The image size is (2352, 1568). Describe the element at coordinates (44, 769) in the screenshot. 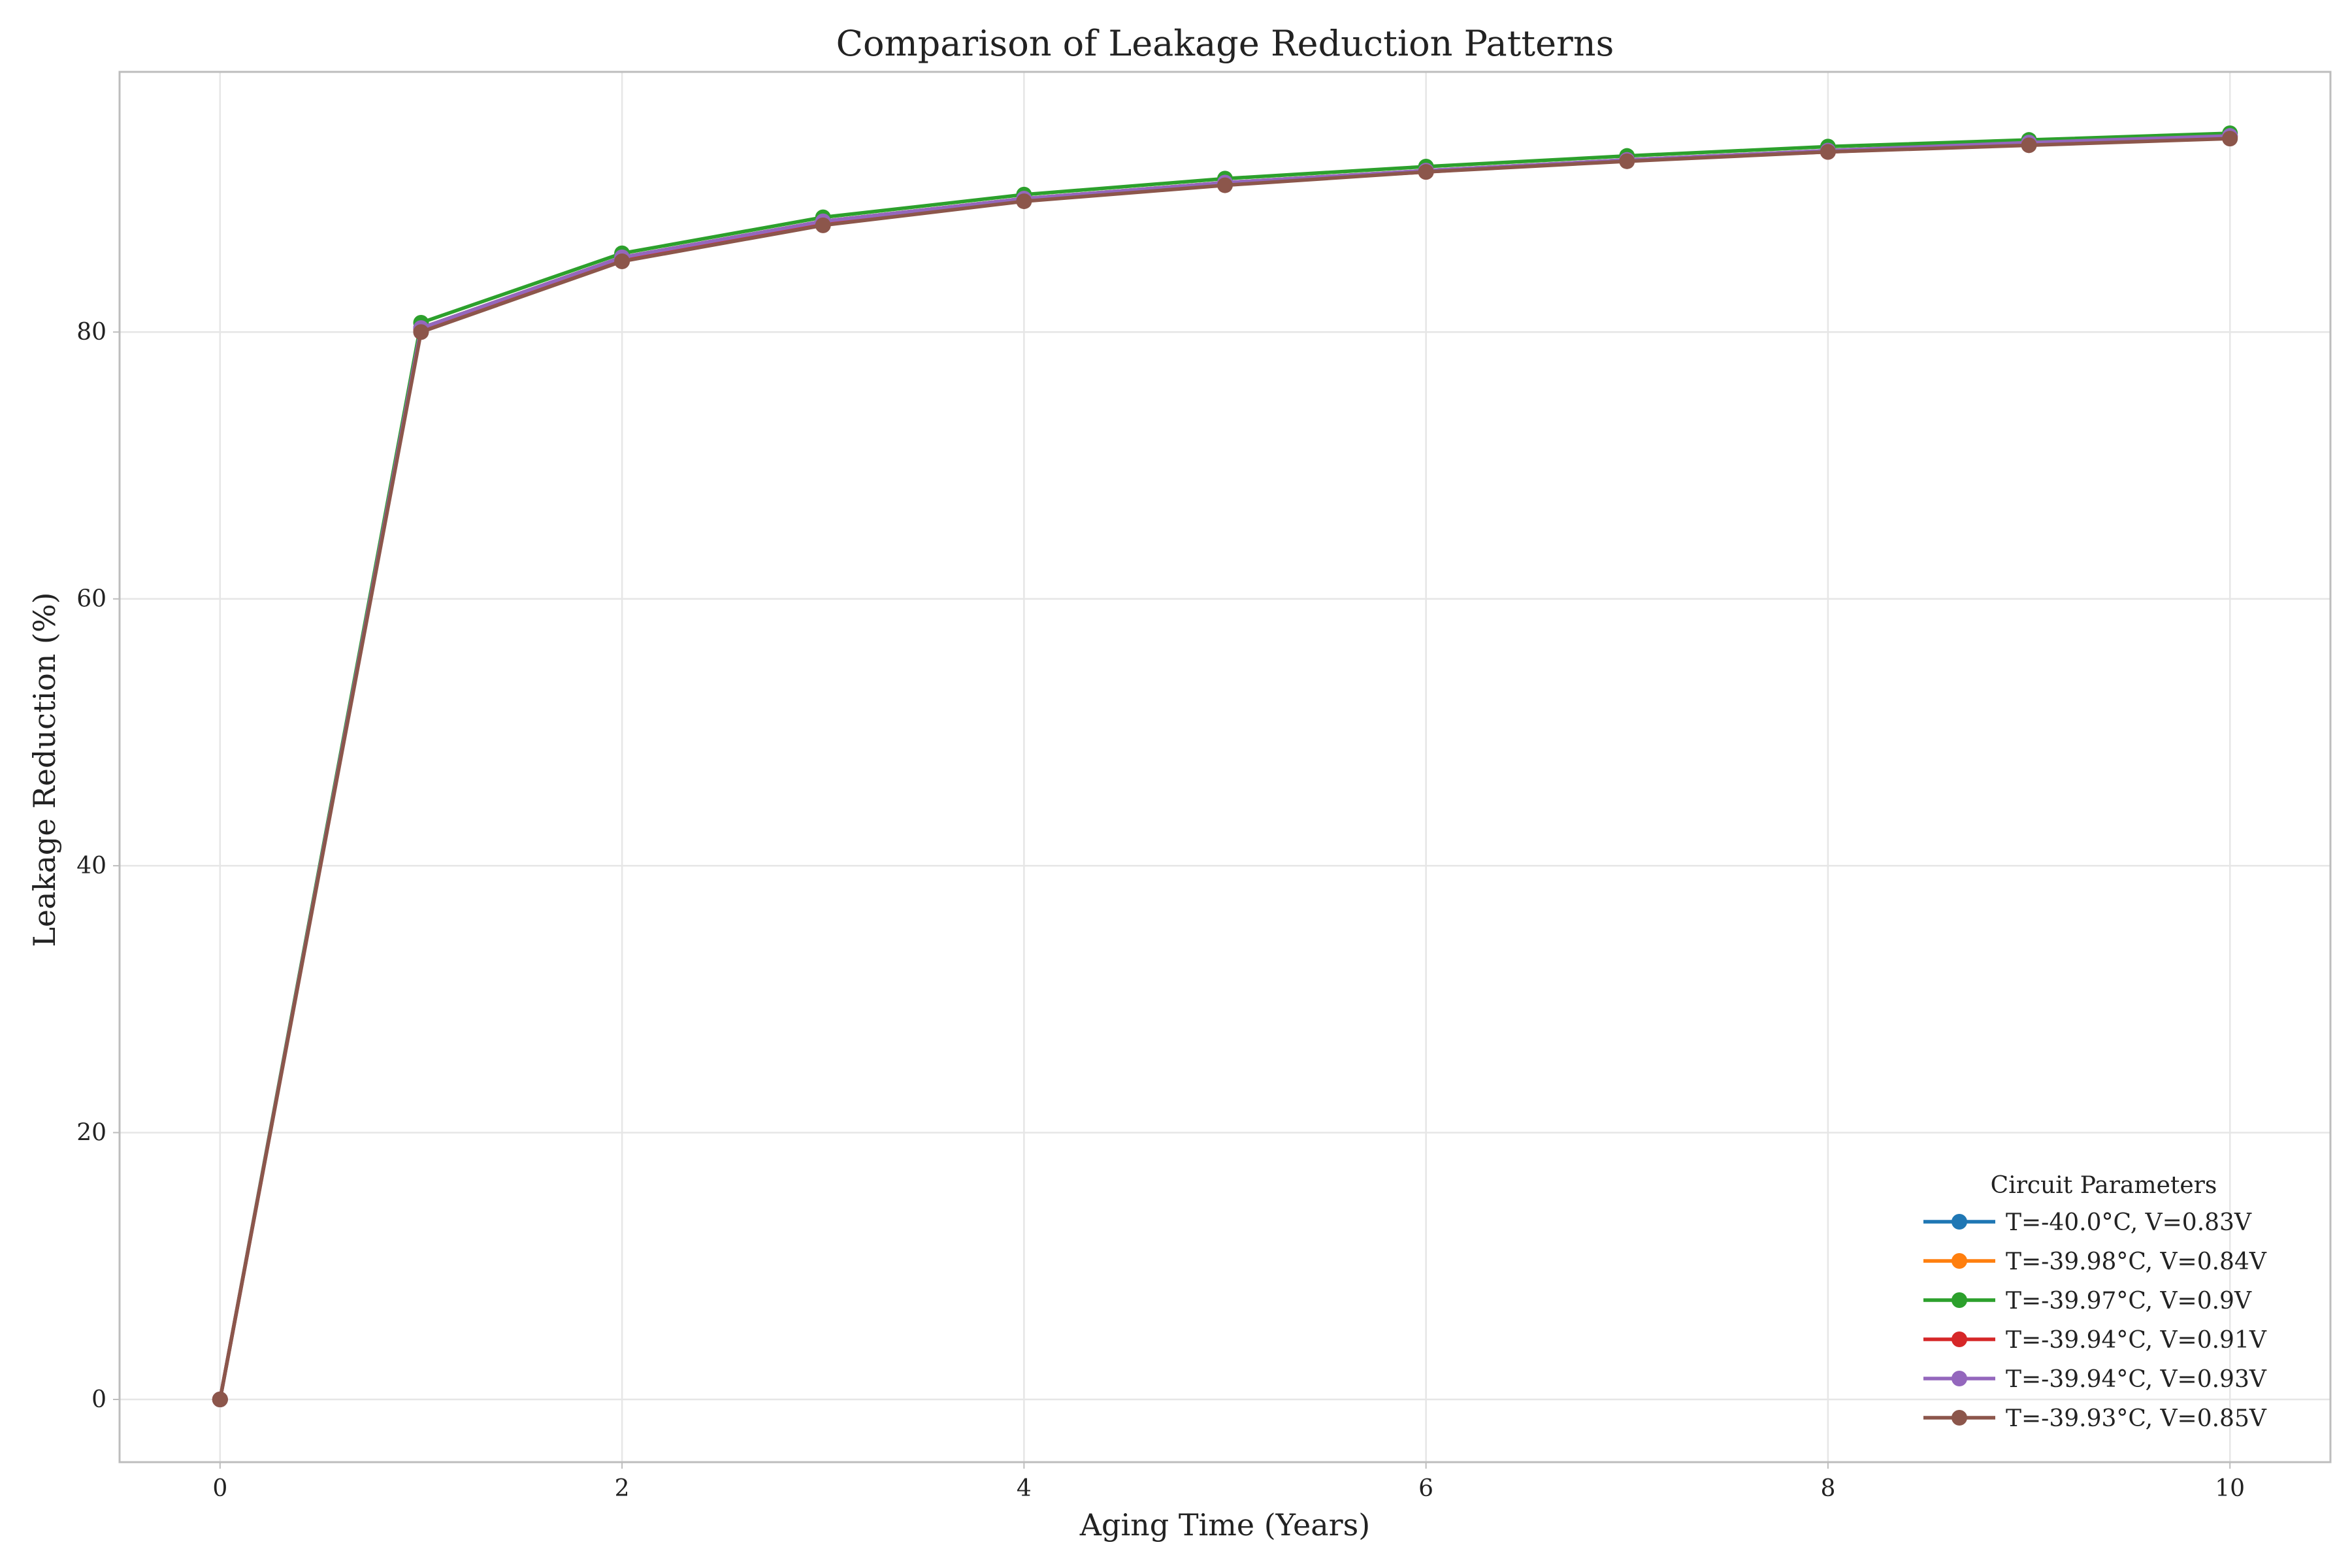

I see `y-axis-label: Leakage Reduction (%)` at that location.